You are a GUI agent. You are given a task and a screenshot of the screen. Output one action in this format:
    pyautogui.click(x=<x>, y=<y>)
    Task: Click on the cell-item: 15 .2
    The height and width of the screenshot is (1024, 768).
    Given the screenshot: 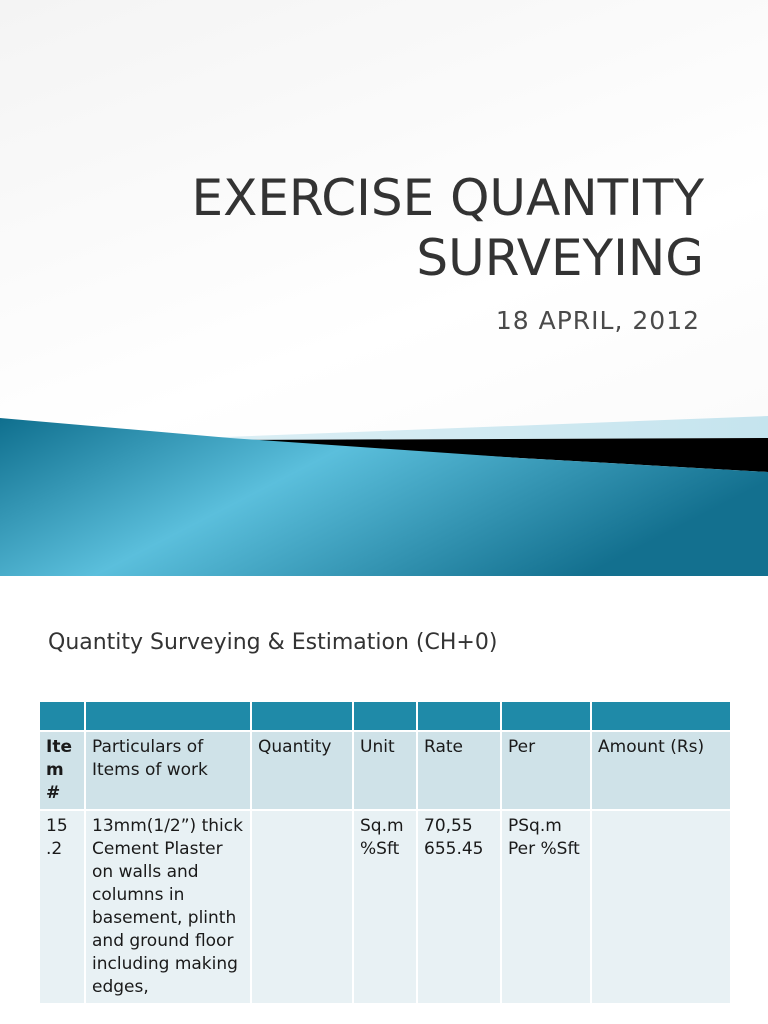 What is the action you would take?
    pyautogui.click(x=62, y=907)
    